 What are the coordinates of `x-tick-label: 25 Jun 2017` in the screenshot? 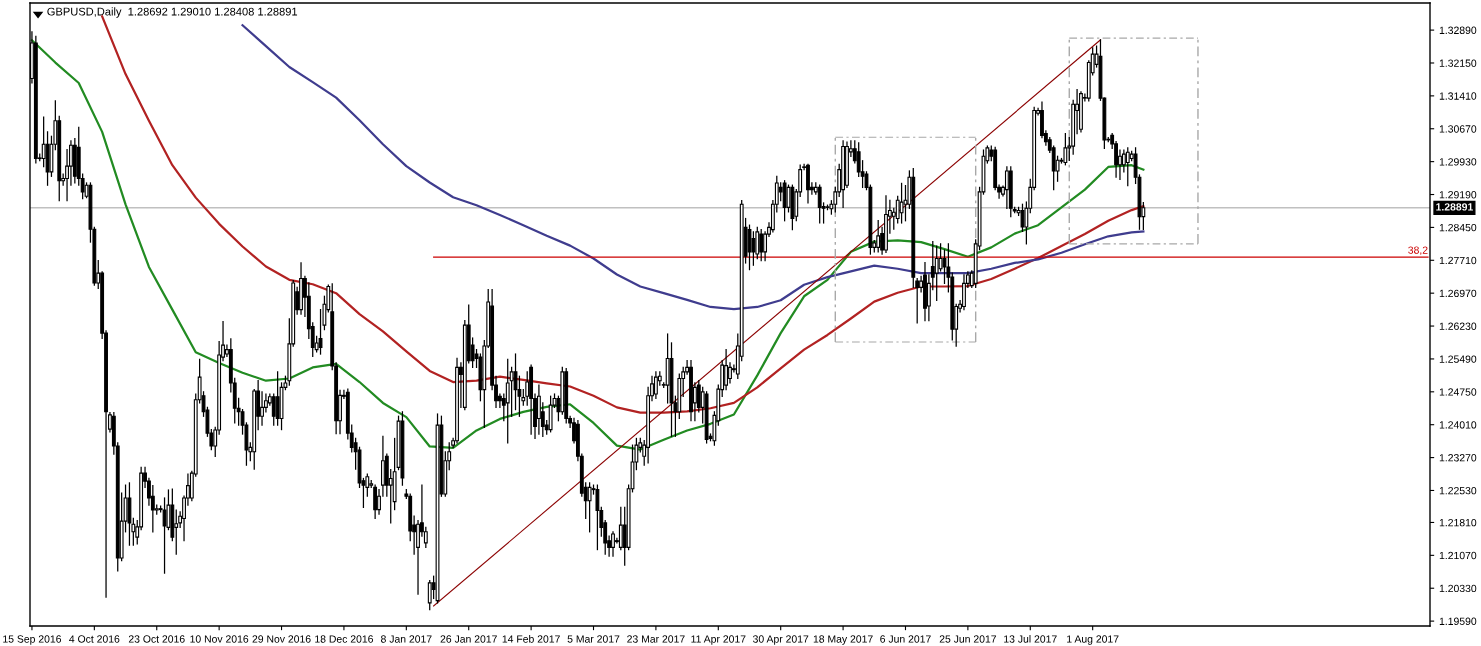 It's located at (968, 639).